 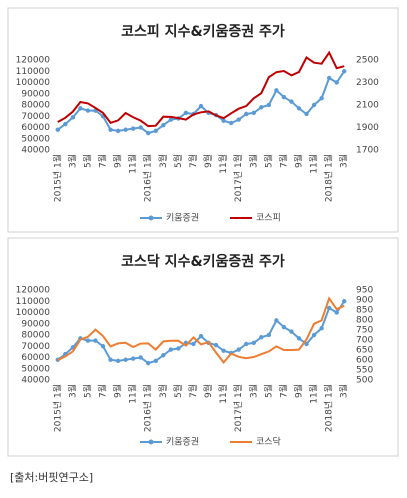 I want to click on series-line, so click(x=201, y=89).